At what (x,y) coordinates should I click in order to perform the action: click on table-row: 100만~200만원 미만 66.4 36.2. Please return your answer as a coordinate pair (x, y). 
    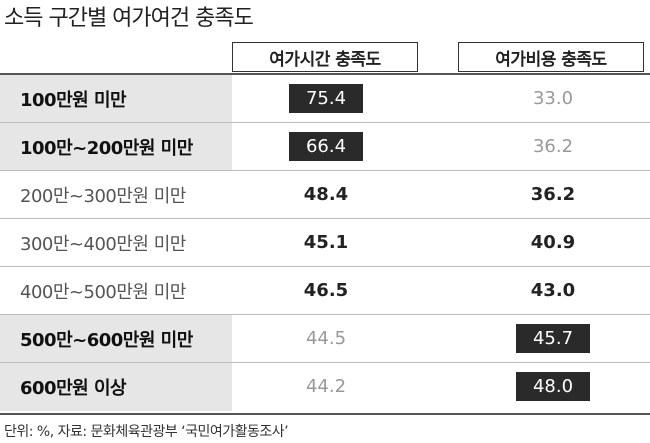
    Looking at the image, I should click on (325, 147).